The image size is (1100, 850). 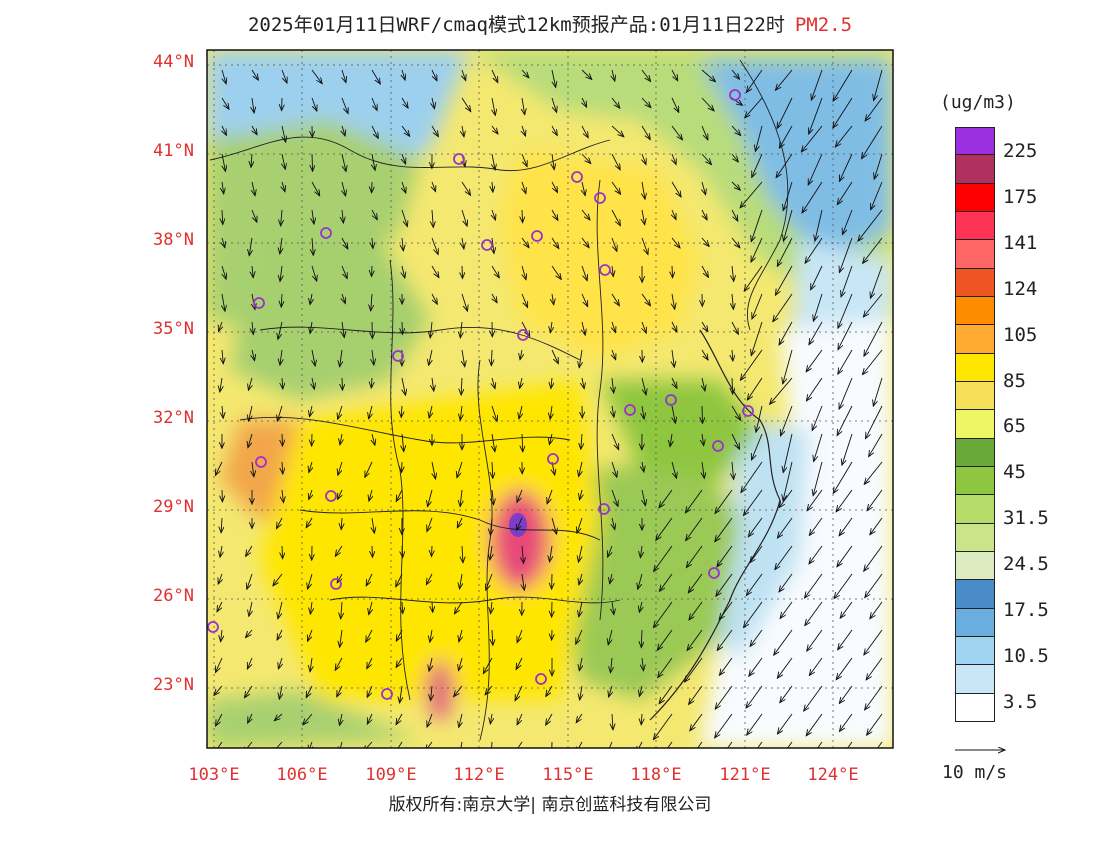 What do you see at coordinates (173, 329) in the screenshot?
I see `lat-label: 35°N` at bounding box center [173, 329].